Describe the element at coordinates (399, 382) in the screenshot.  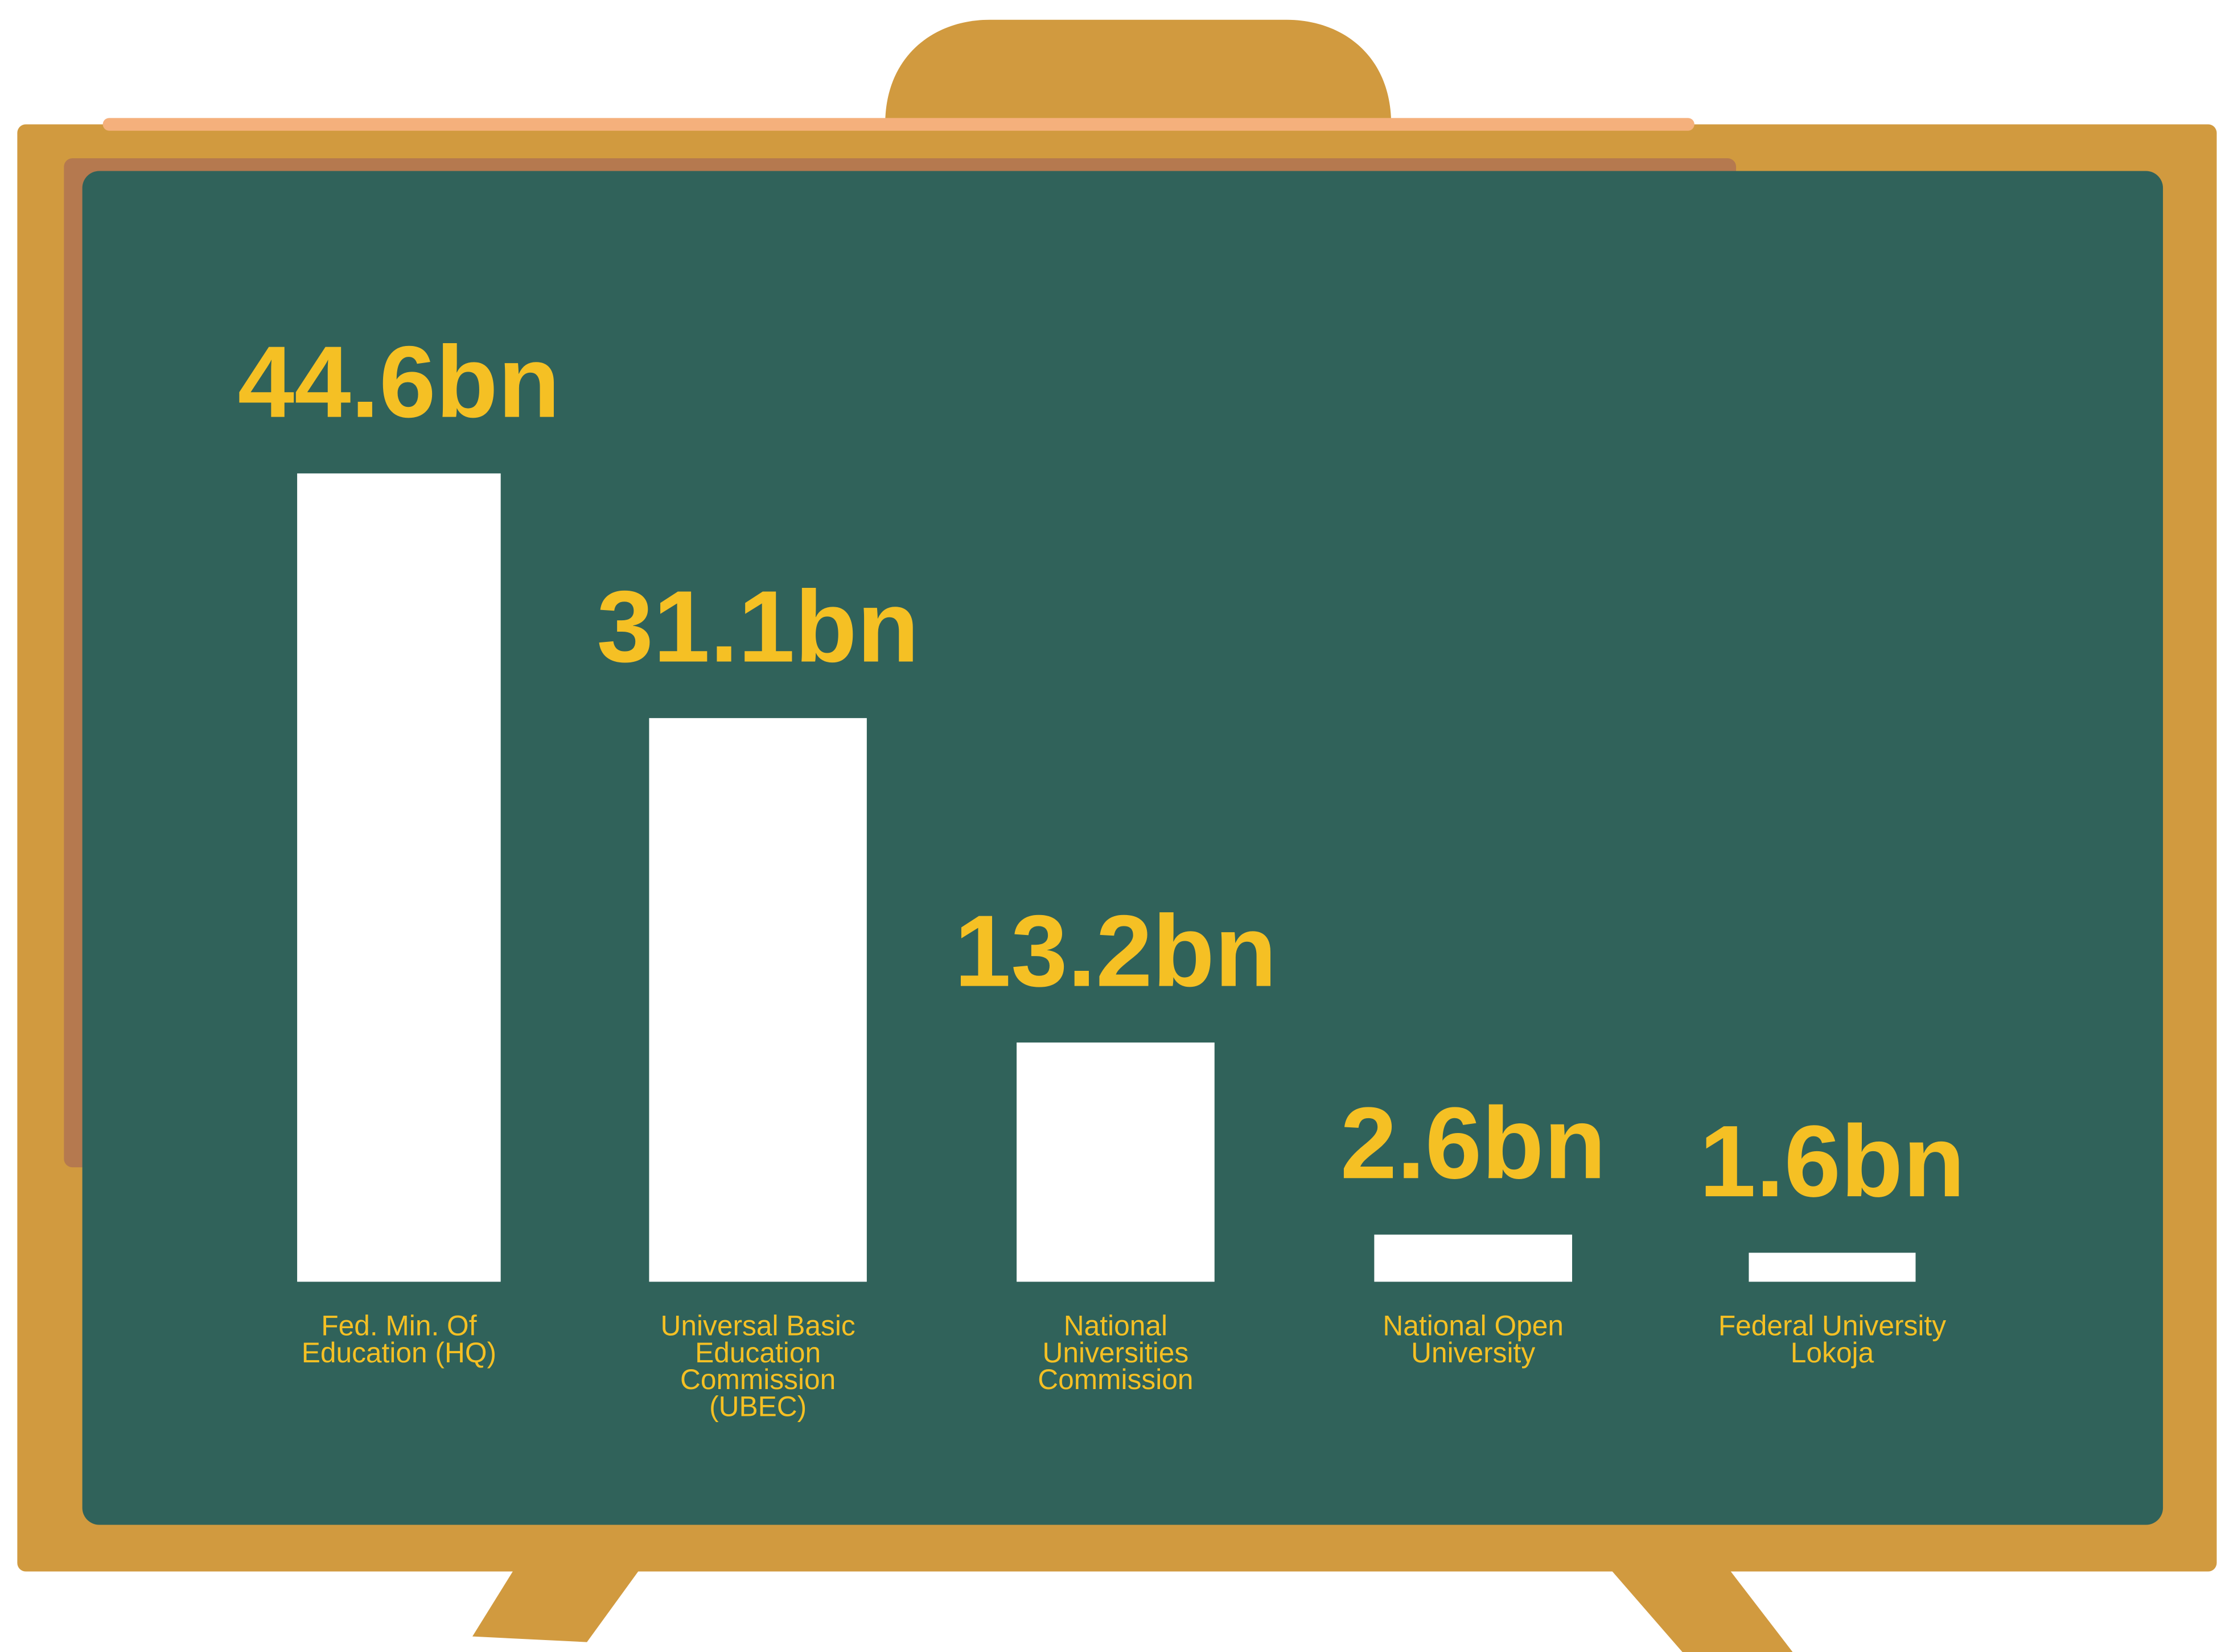
I see `value-label: 44.6bn` at that location.